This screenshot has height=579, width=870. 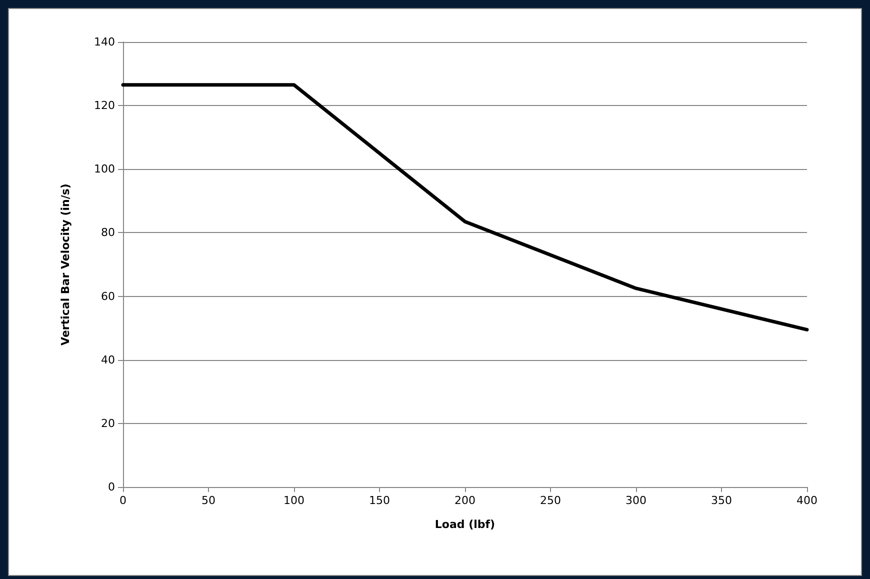 I want to click on x-tick-label: 0, so click(x=123, y=500).